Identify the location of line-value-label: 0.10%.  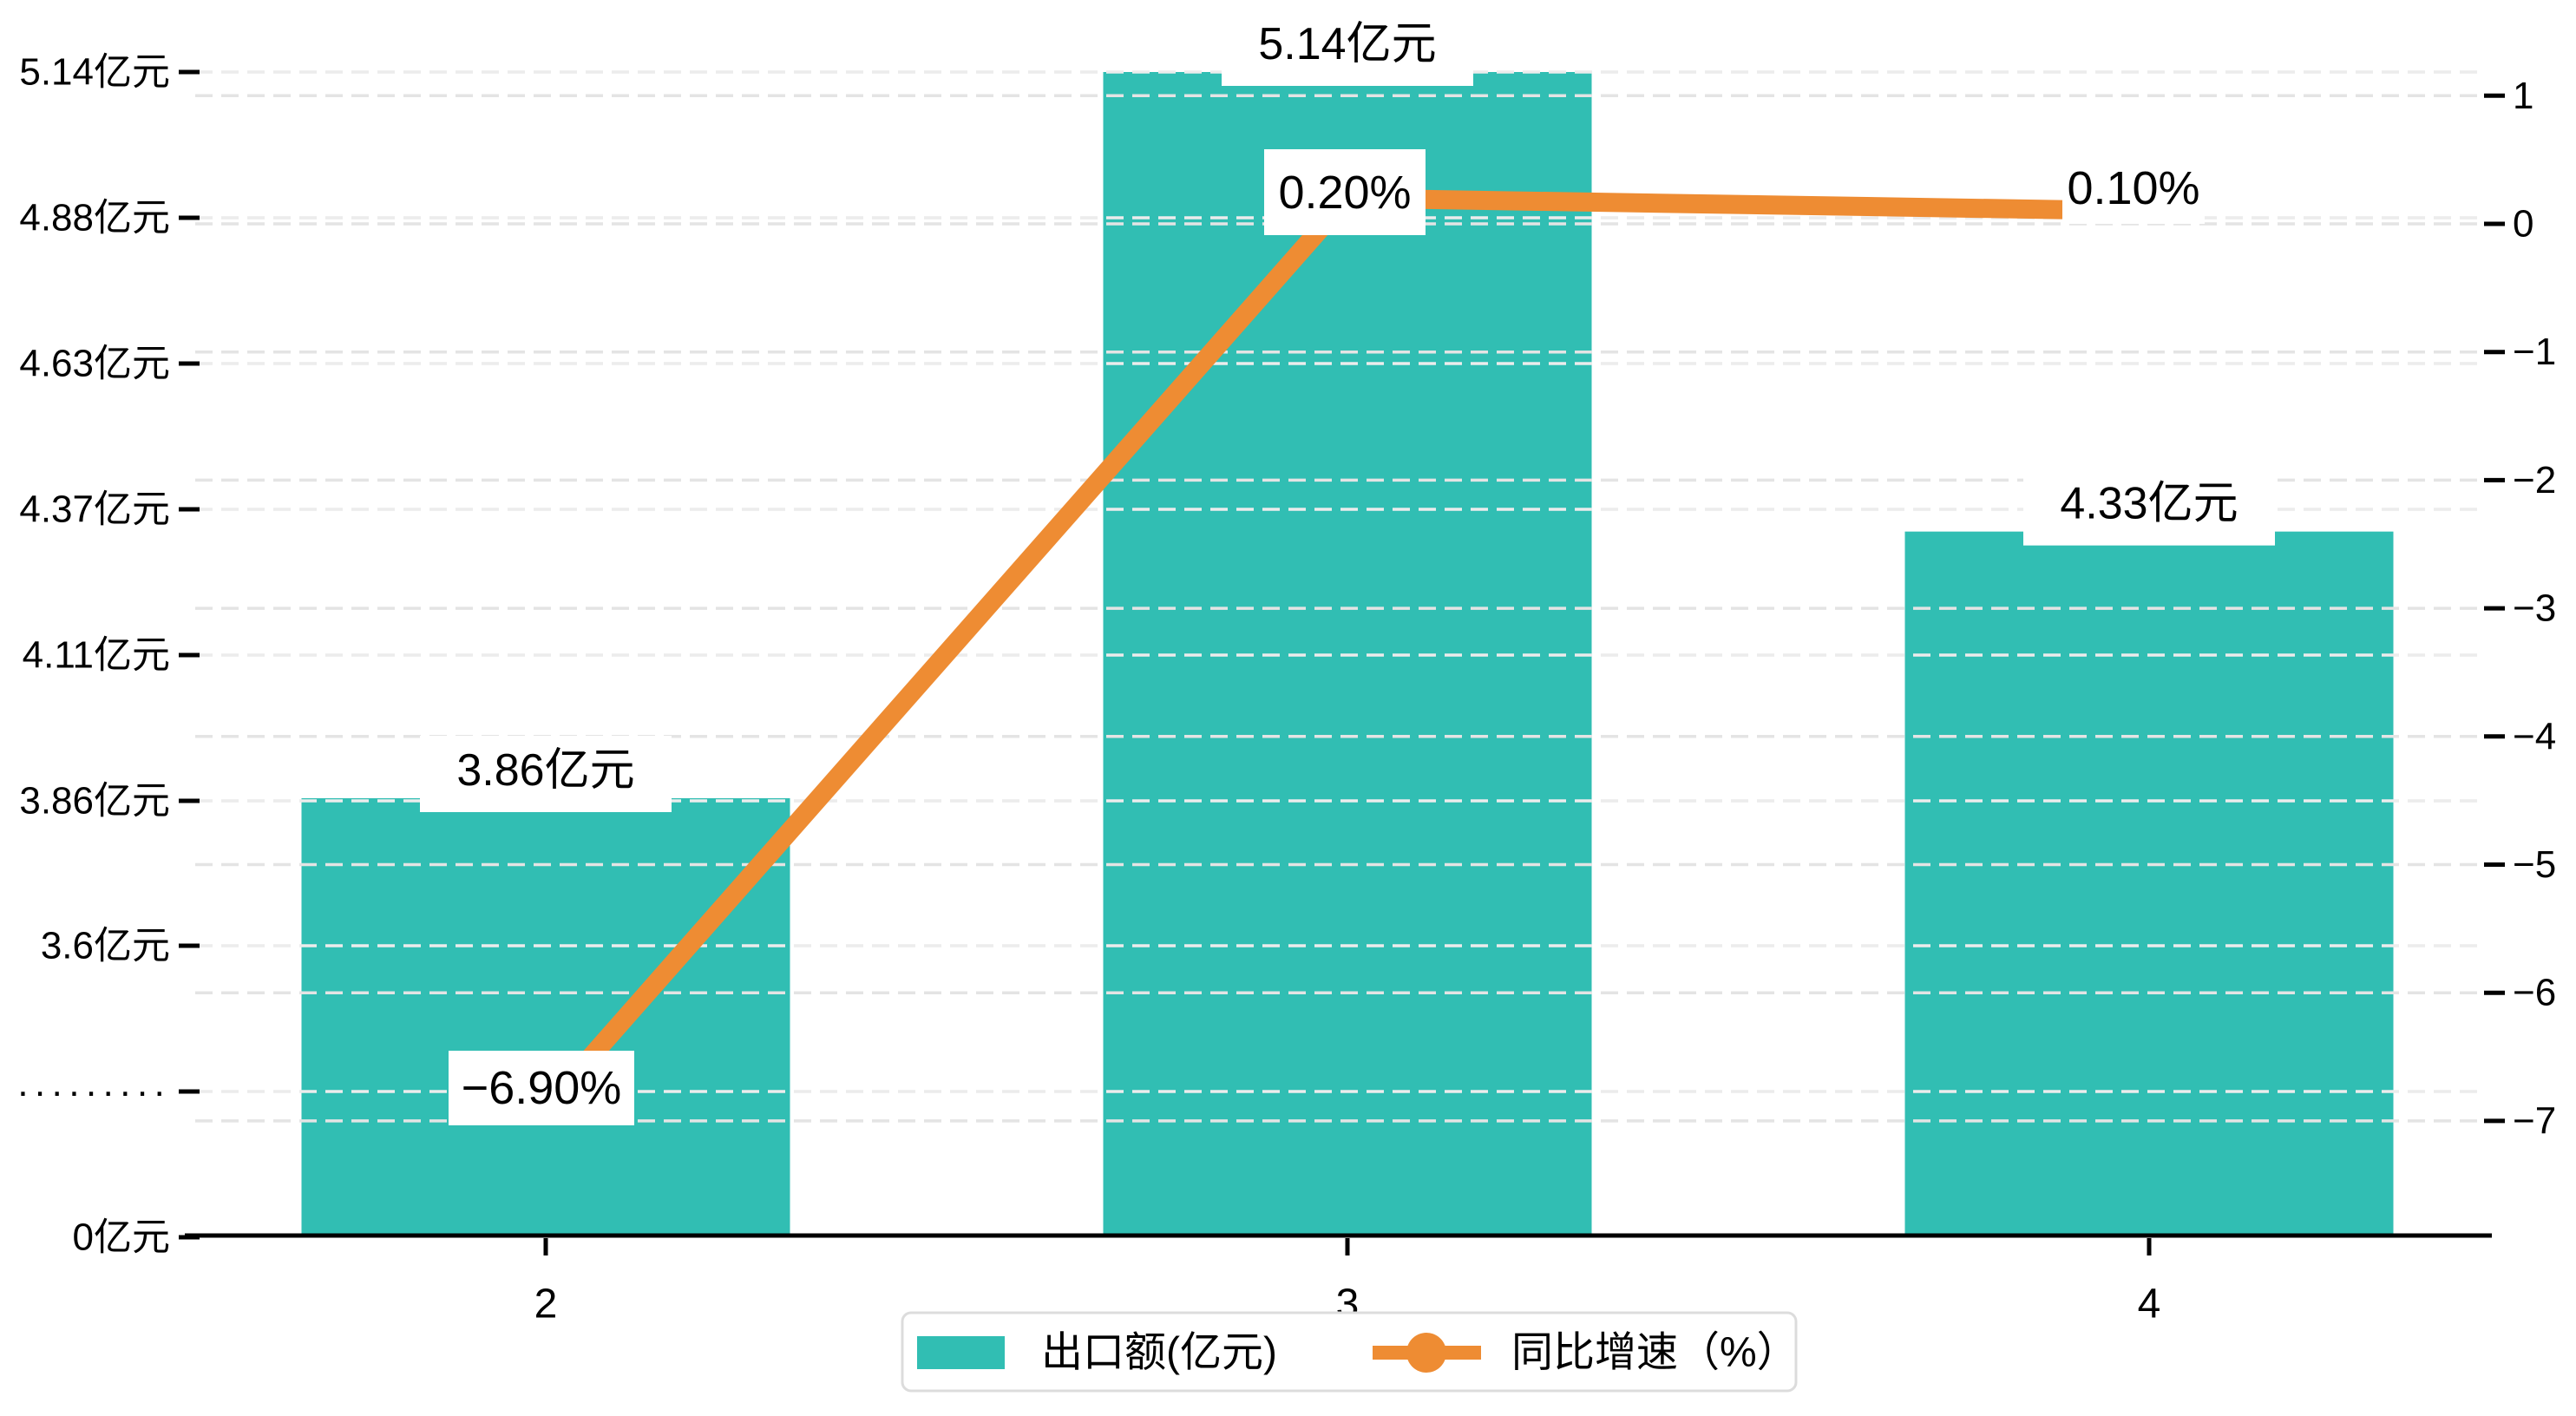
(2133, 188).